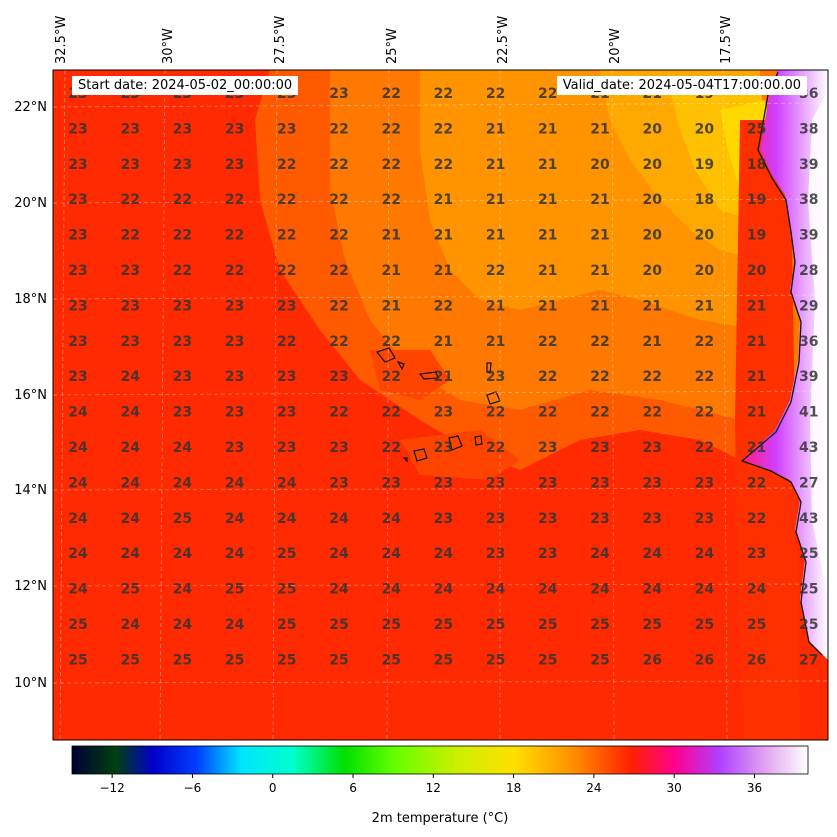 The height and width of the screenshot is (837, 837). Describe the element at coordinates (30, 203) in the screenshot. I see `latitude-label: 20°N` at that location.